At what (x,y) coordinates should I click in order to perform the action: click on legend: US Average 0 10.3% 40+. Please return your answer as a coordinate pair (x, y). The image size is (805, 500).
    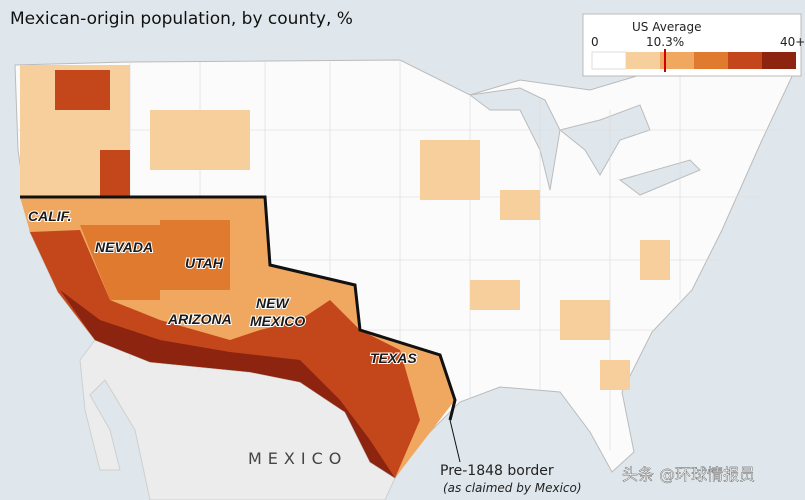
    Looking at the image, I should click on (693, 45).